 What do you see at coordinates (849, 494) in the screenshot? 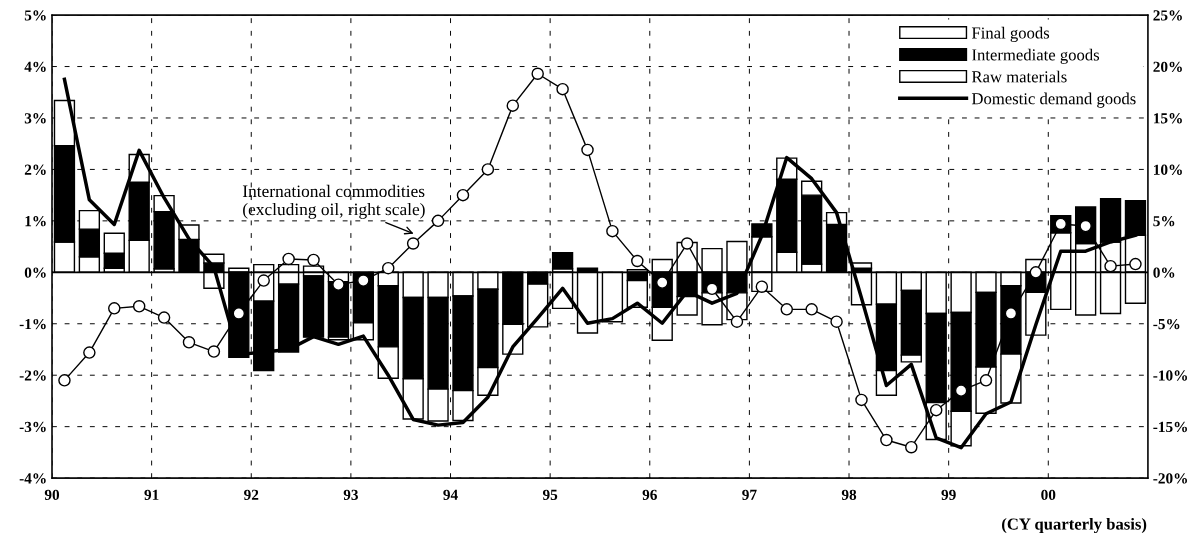
I see `x-tick-label: 98` at bounding box center [849, 494].